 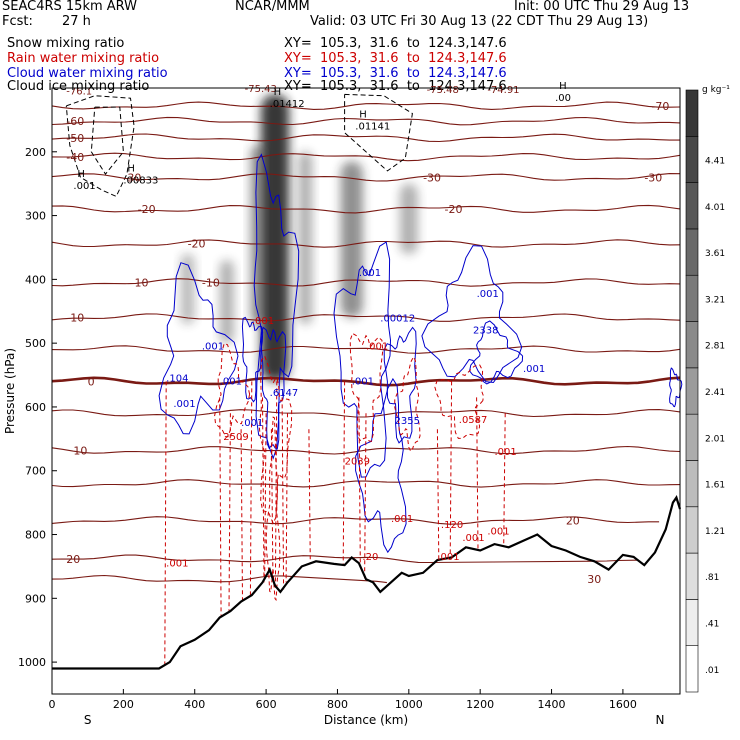 I want to click on temperature-contour-label: -20, so click(x=147, y=209).